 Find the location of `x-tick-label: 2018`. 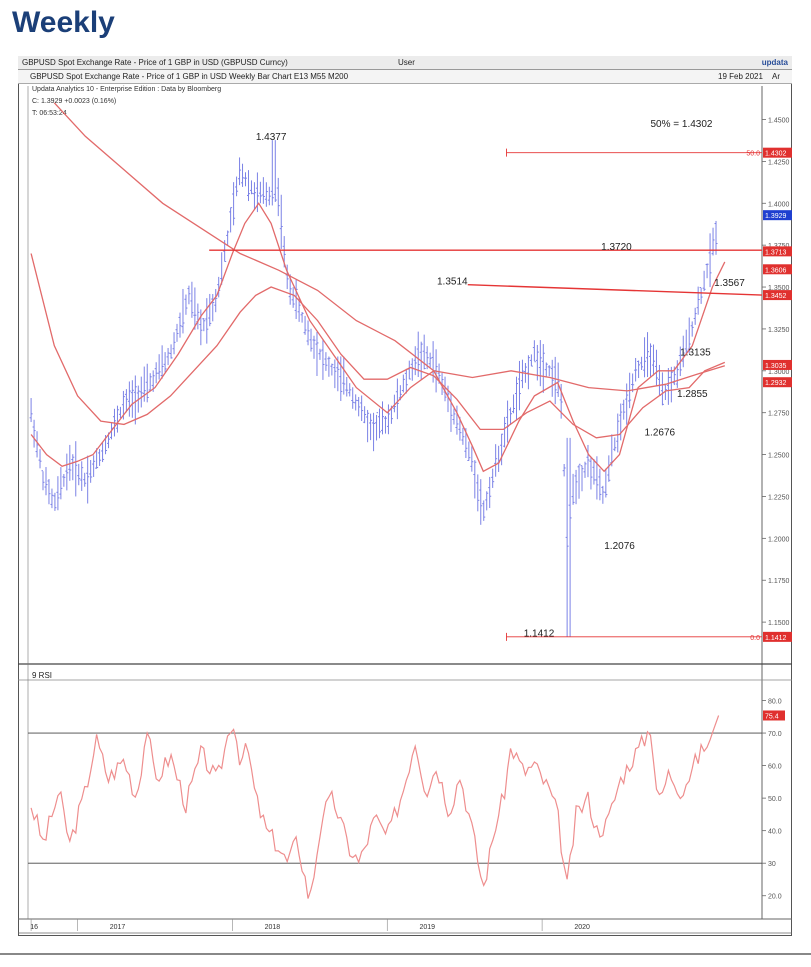

x-tick-label: 2018 is located at coordinates (273, 927).